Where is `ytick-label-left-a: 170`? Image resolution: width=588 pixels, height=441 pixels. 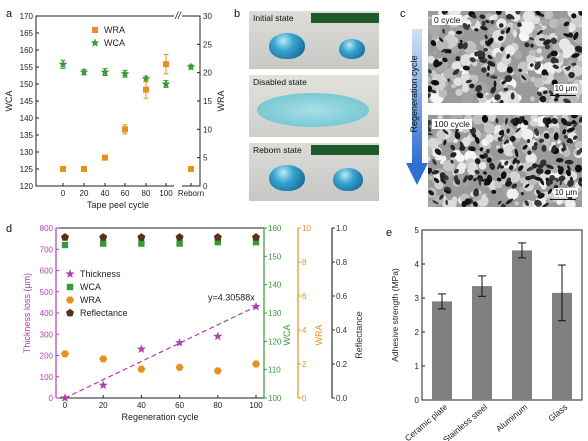
ytick-label-left-a: 170 is located at coordinates (27, 16).